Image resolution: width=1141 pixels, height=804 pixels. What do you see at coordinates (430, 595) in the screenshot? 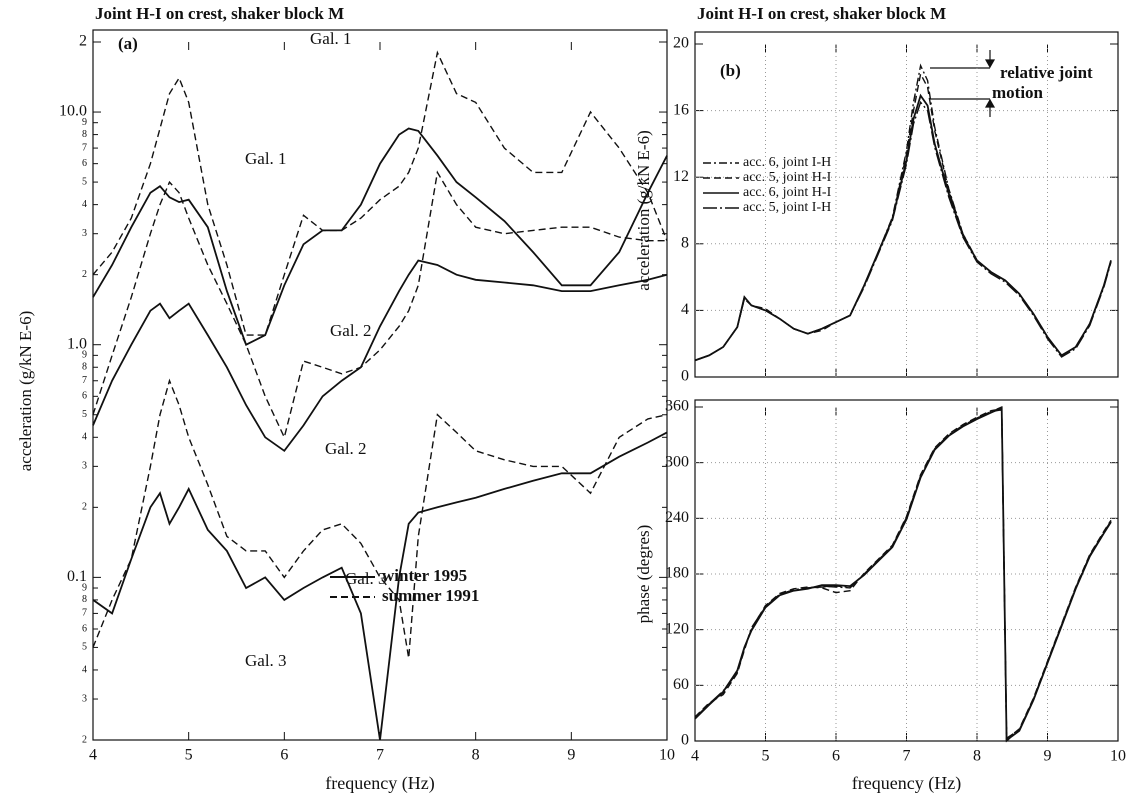
I see `legend-label: summer 1991` at bounding box center [430, 595].